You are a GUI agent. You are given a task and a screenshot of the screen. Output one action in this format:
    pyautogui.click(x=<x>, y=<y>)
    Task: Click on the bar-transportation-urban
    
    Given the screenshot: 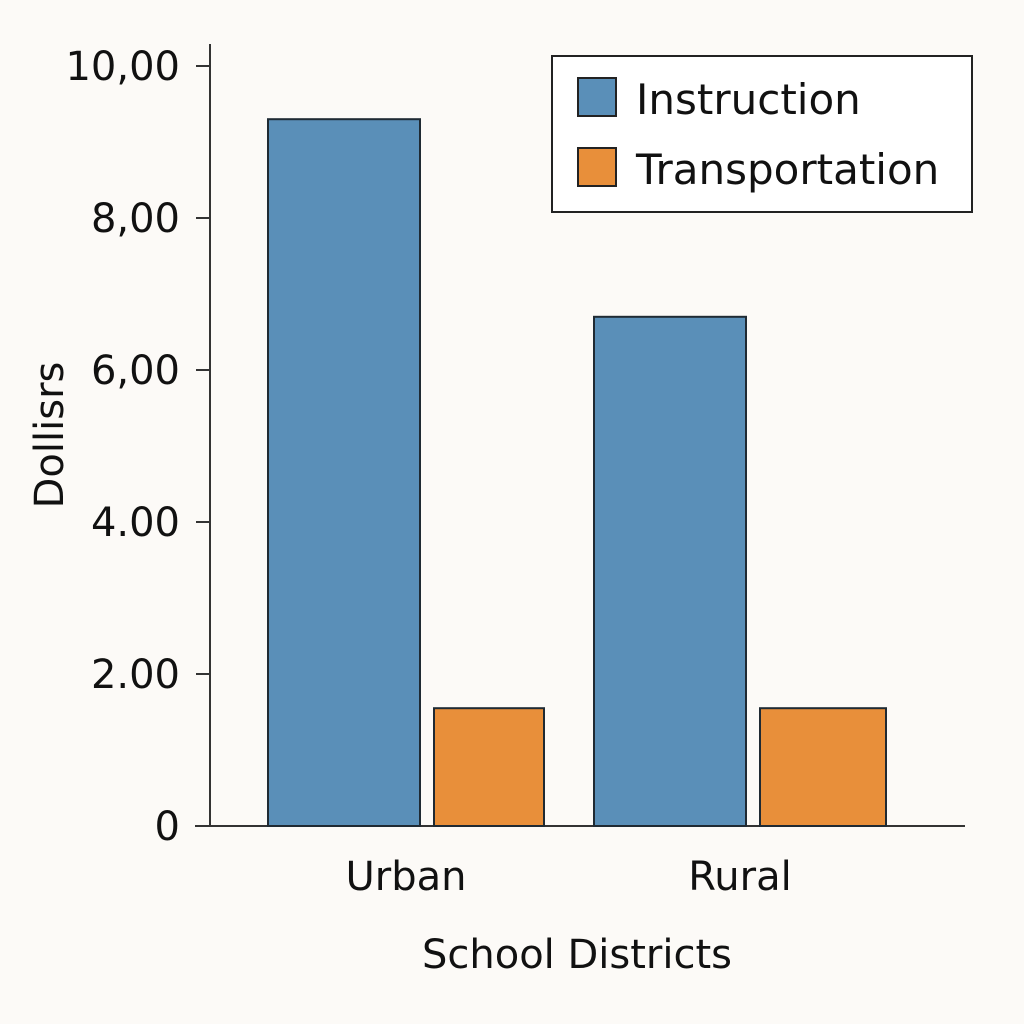 What is the action you would take?
    pyautogui.click(x=489, y=767)
    